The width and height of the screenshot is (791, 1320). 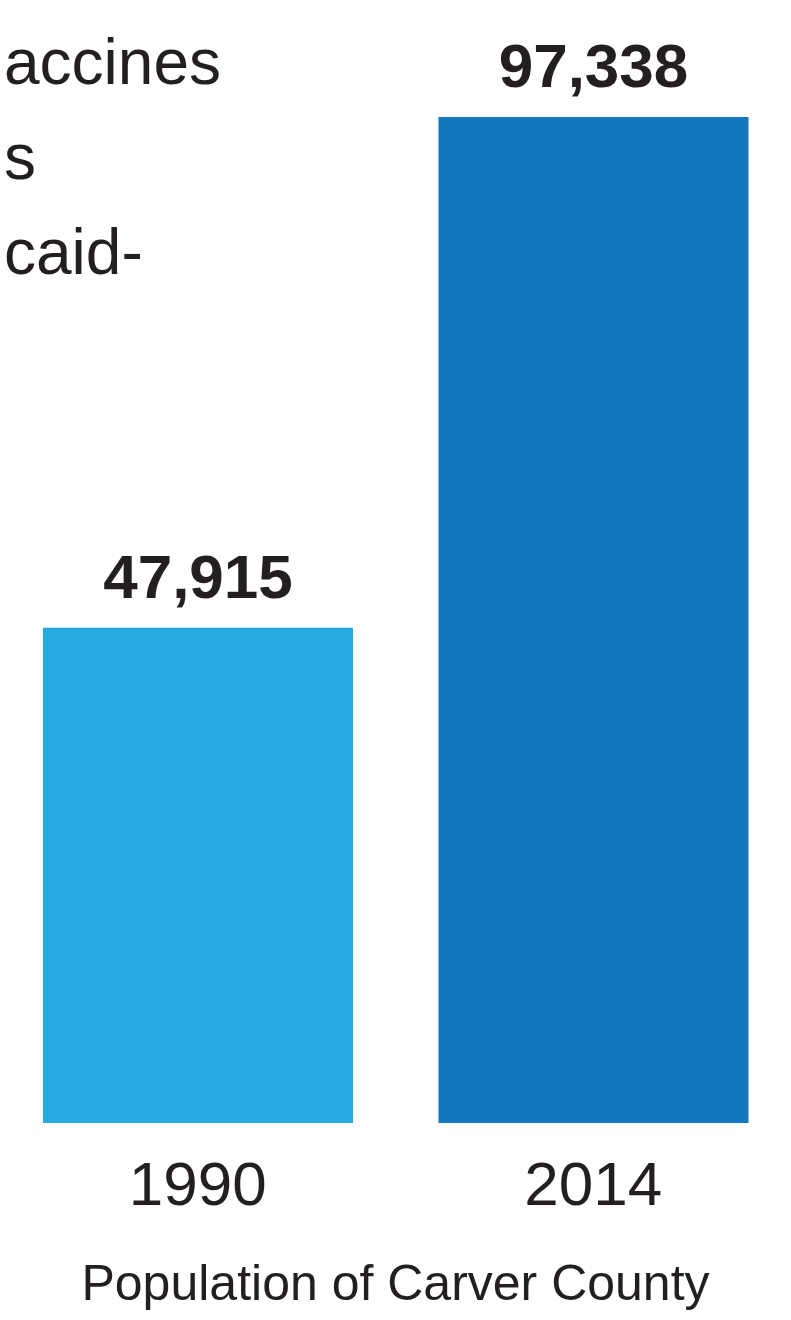 What do you see at coordinates (112, 62) in the screenshot?
I see `text: accines` at bounding box center [112, 62].